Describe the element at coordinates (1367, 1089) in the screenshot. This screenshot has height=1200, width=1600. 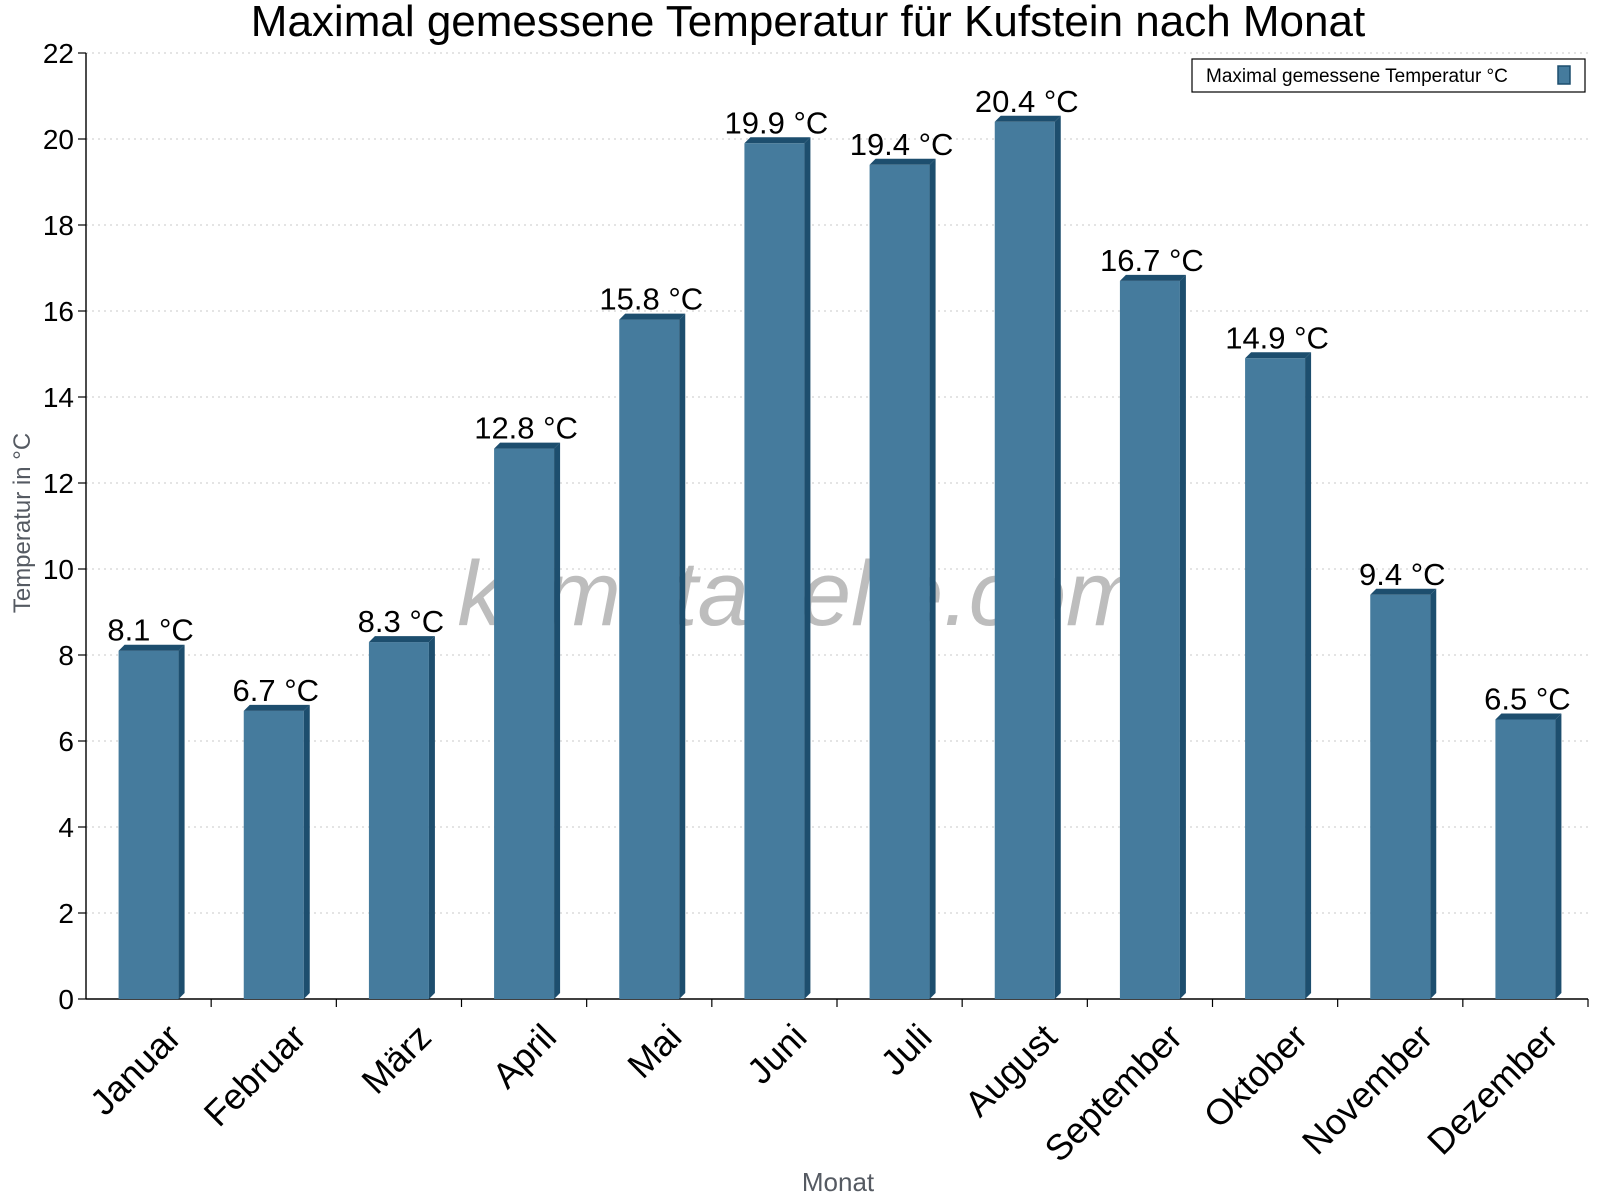
I see `x-tick-label: November` at that location.